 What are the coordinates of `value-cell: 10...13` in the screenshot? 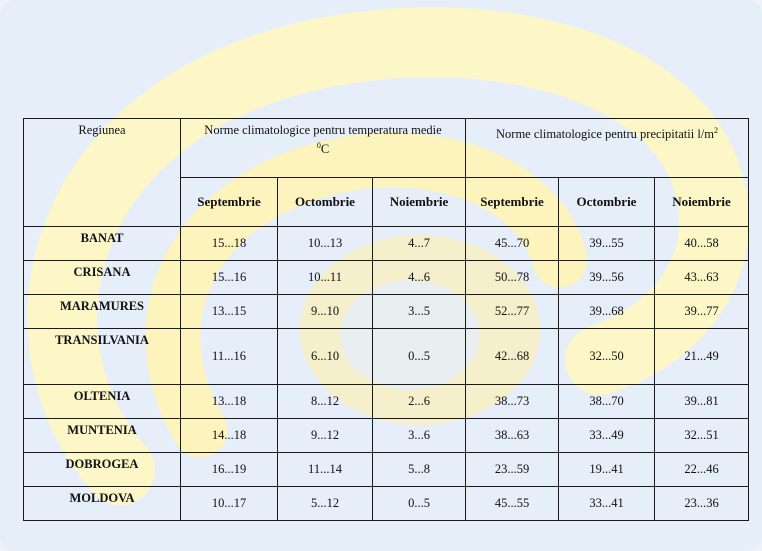 It's located at (325, 243).